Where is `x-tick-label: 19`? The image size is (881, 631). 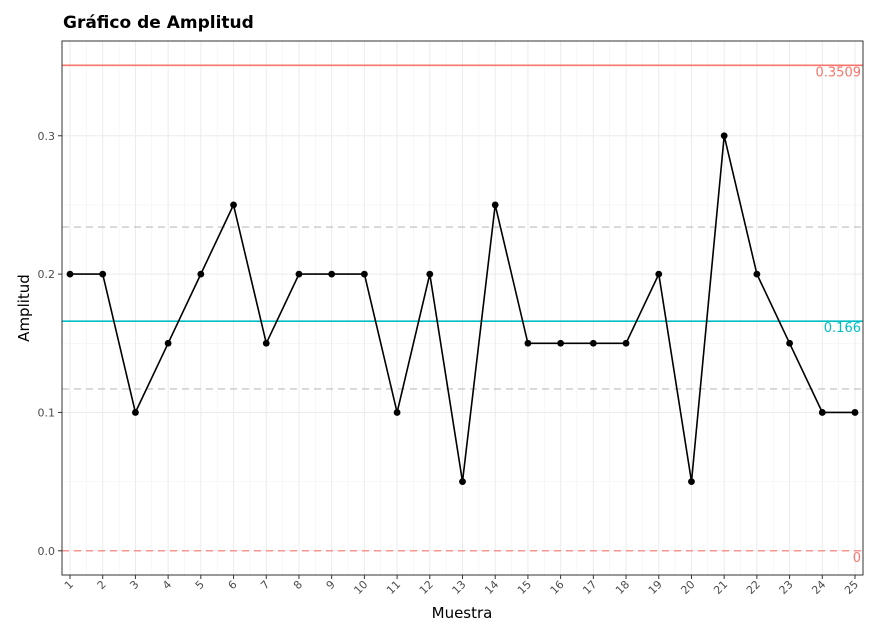 x-tick-label: 19 is located at coordinates (655, 587).